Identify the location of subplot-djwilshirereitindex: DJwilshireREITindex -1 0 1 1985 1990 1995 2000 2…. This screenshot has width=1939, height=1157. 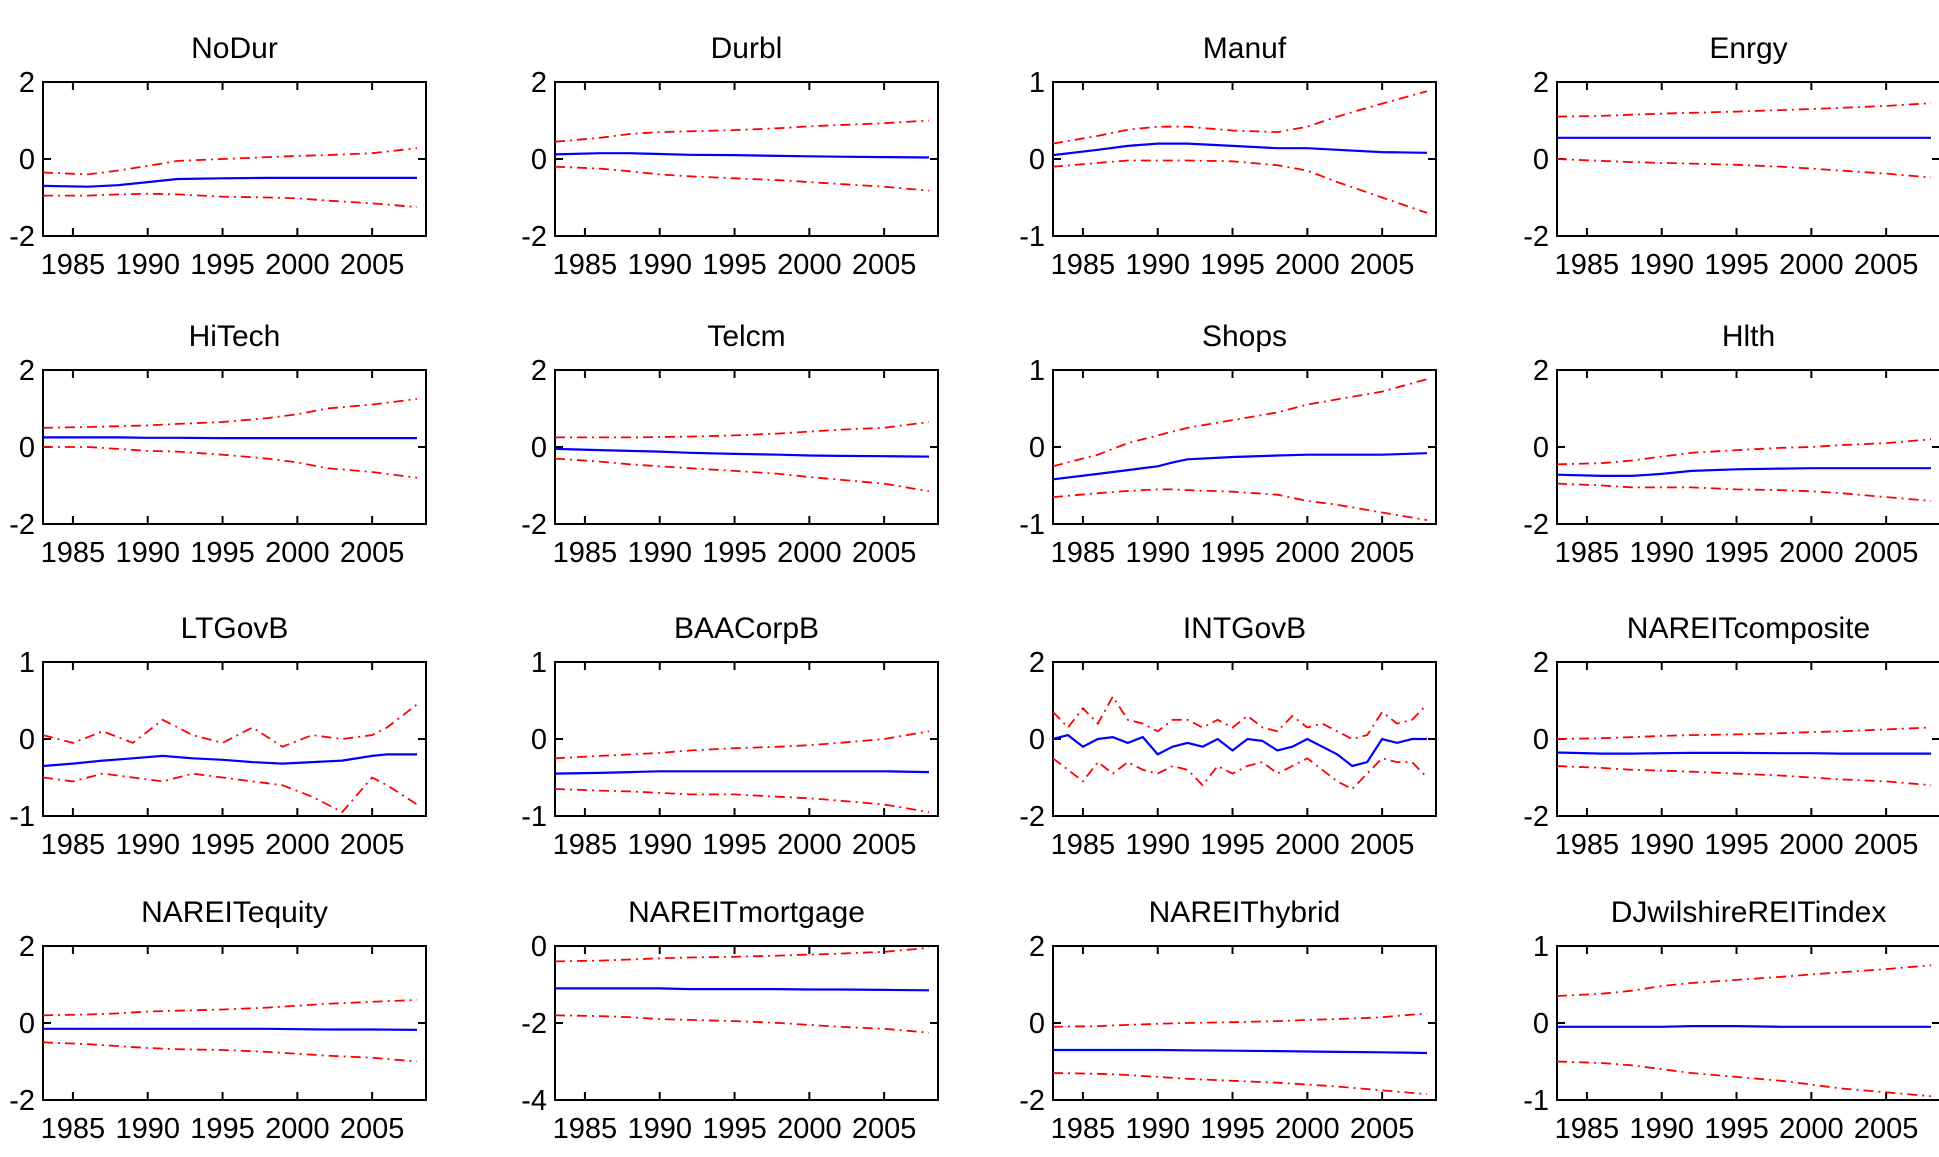
(1731, 1020).